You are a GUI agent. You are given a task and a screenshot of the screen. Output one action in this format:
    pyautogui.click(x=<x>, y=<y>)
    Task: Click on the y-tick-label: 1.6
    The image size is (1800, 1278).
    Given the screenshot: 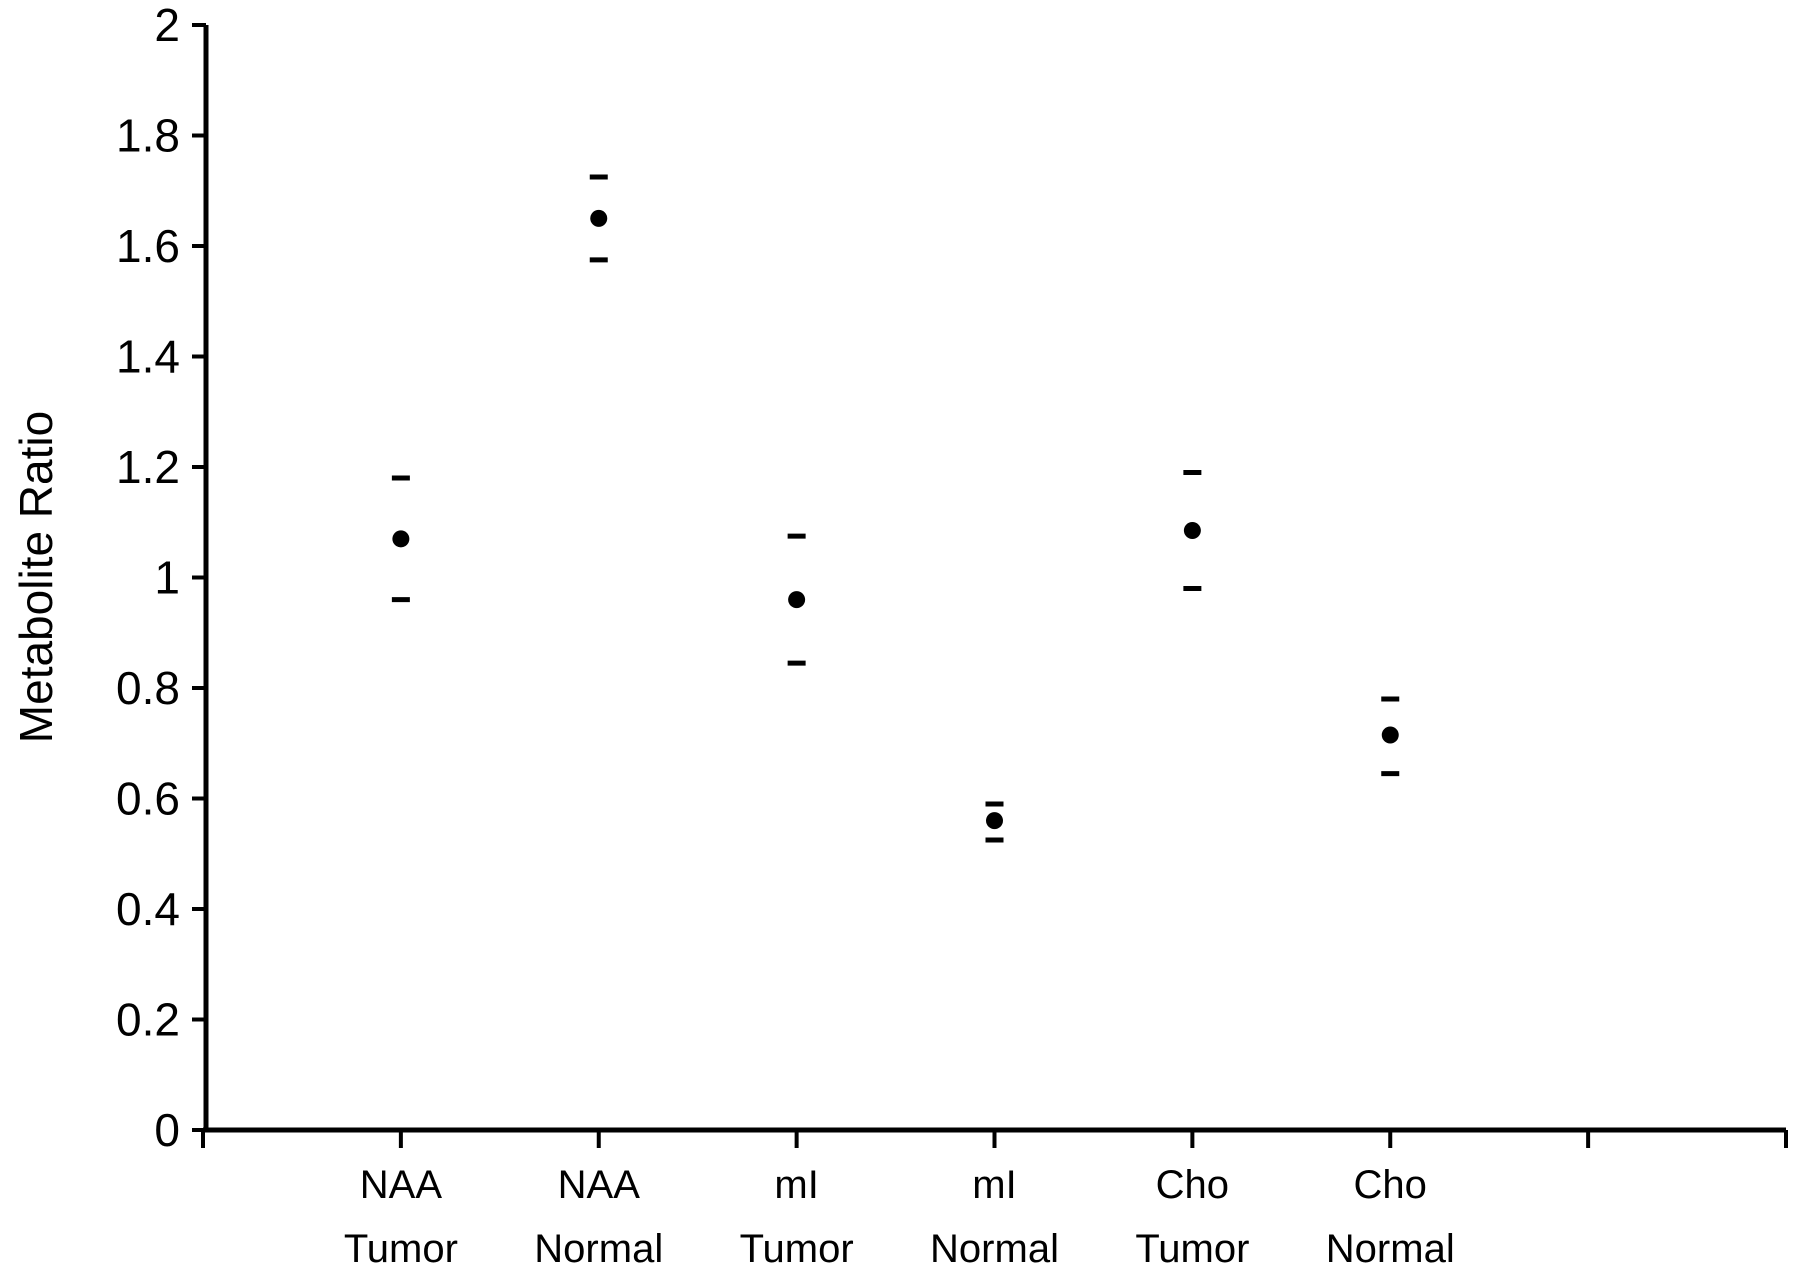 What is the action you would take?
    pyautogui.click(x=148, y=246)
    